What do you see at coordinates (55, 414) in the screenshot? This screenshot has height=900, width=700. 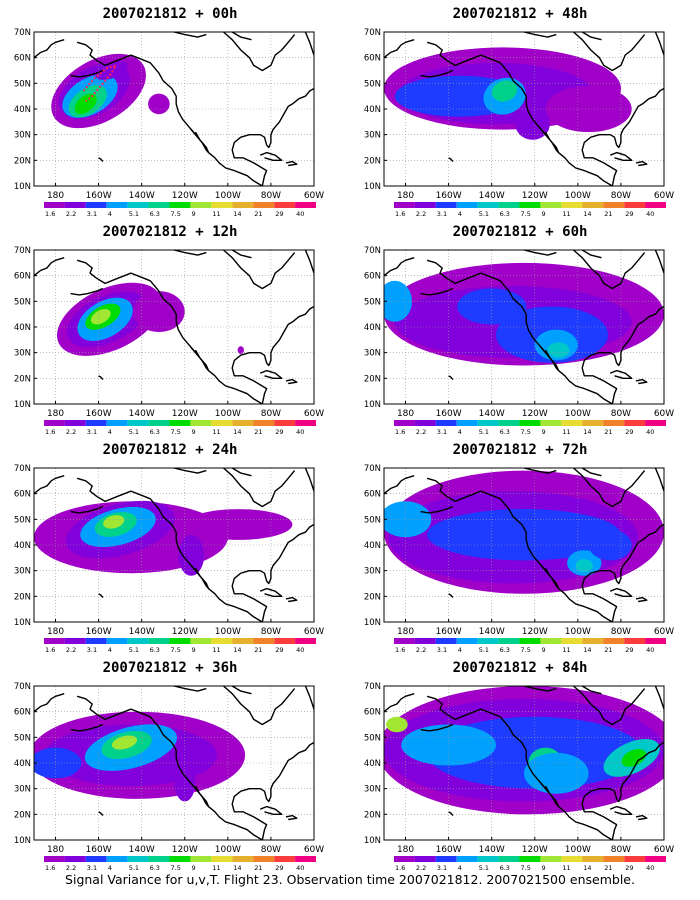 I see `lon-tick-label: 180` at bounding box center [55, 414].